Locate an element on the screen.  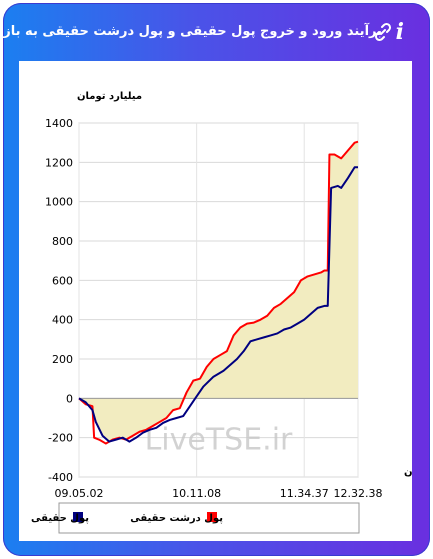
legend: پول حقیقی پول درشت حقیقی is located at coordinates (195, 518).